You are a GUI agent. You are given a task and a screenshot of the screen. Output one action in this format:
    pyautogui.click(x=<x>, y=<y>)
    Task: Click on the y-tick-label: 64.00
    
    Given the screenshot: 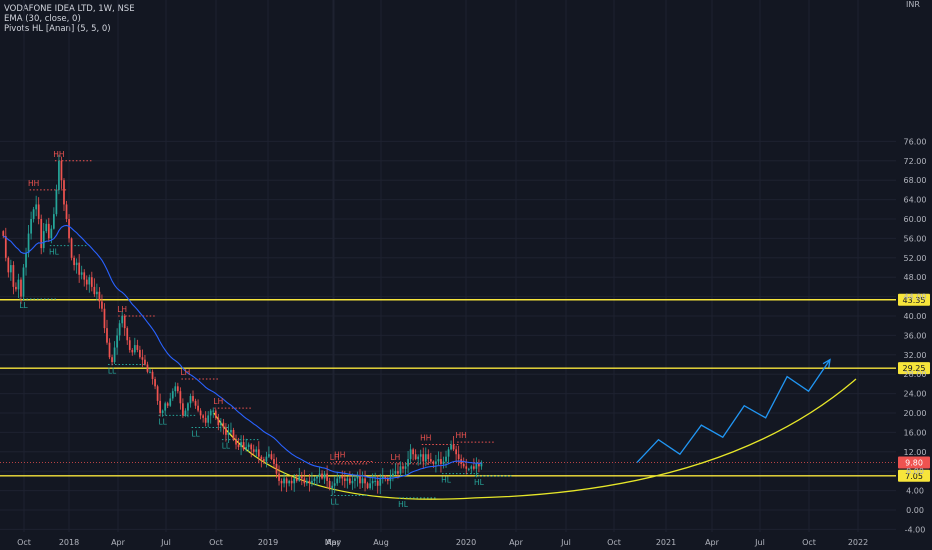 What is the action you would take?
    pyautogui.click(x=915, y=200)
    